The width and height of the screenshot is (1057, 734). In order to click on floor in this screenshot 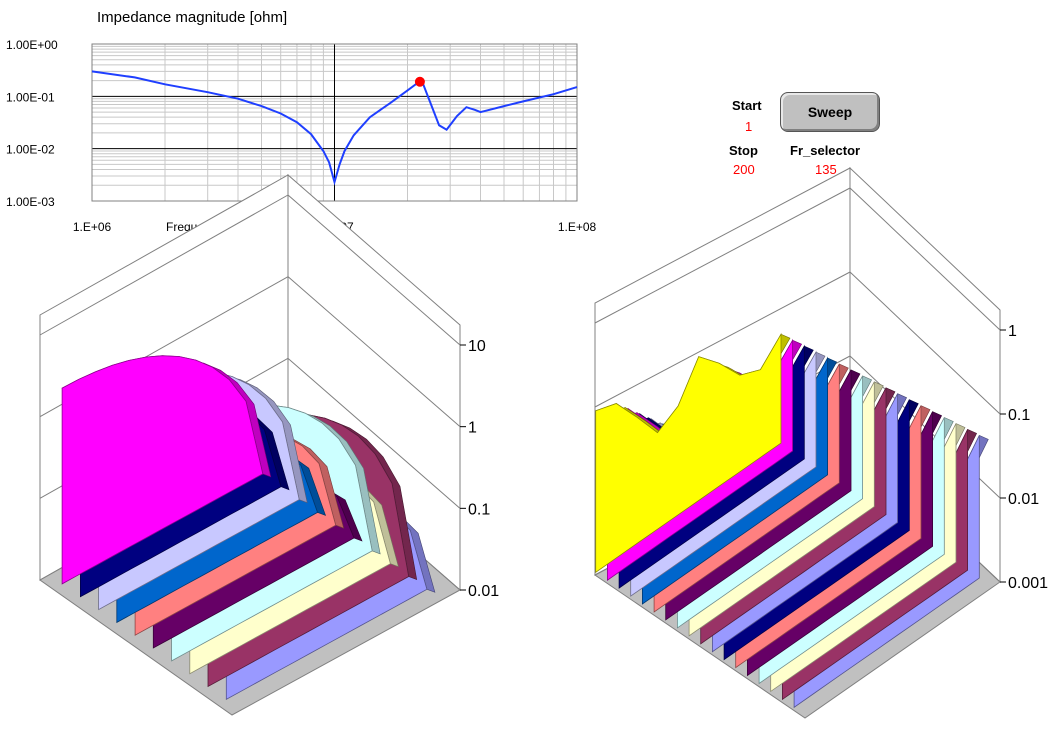, I will do `click(797, 579)`.